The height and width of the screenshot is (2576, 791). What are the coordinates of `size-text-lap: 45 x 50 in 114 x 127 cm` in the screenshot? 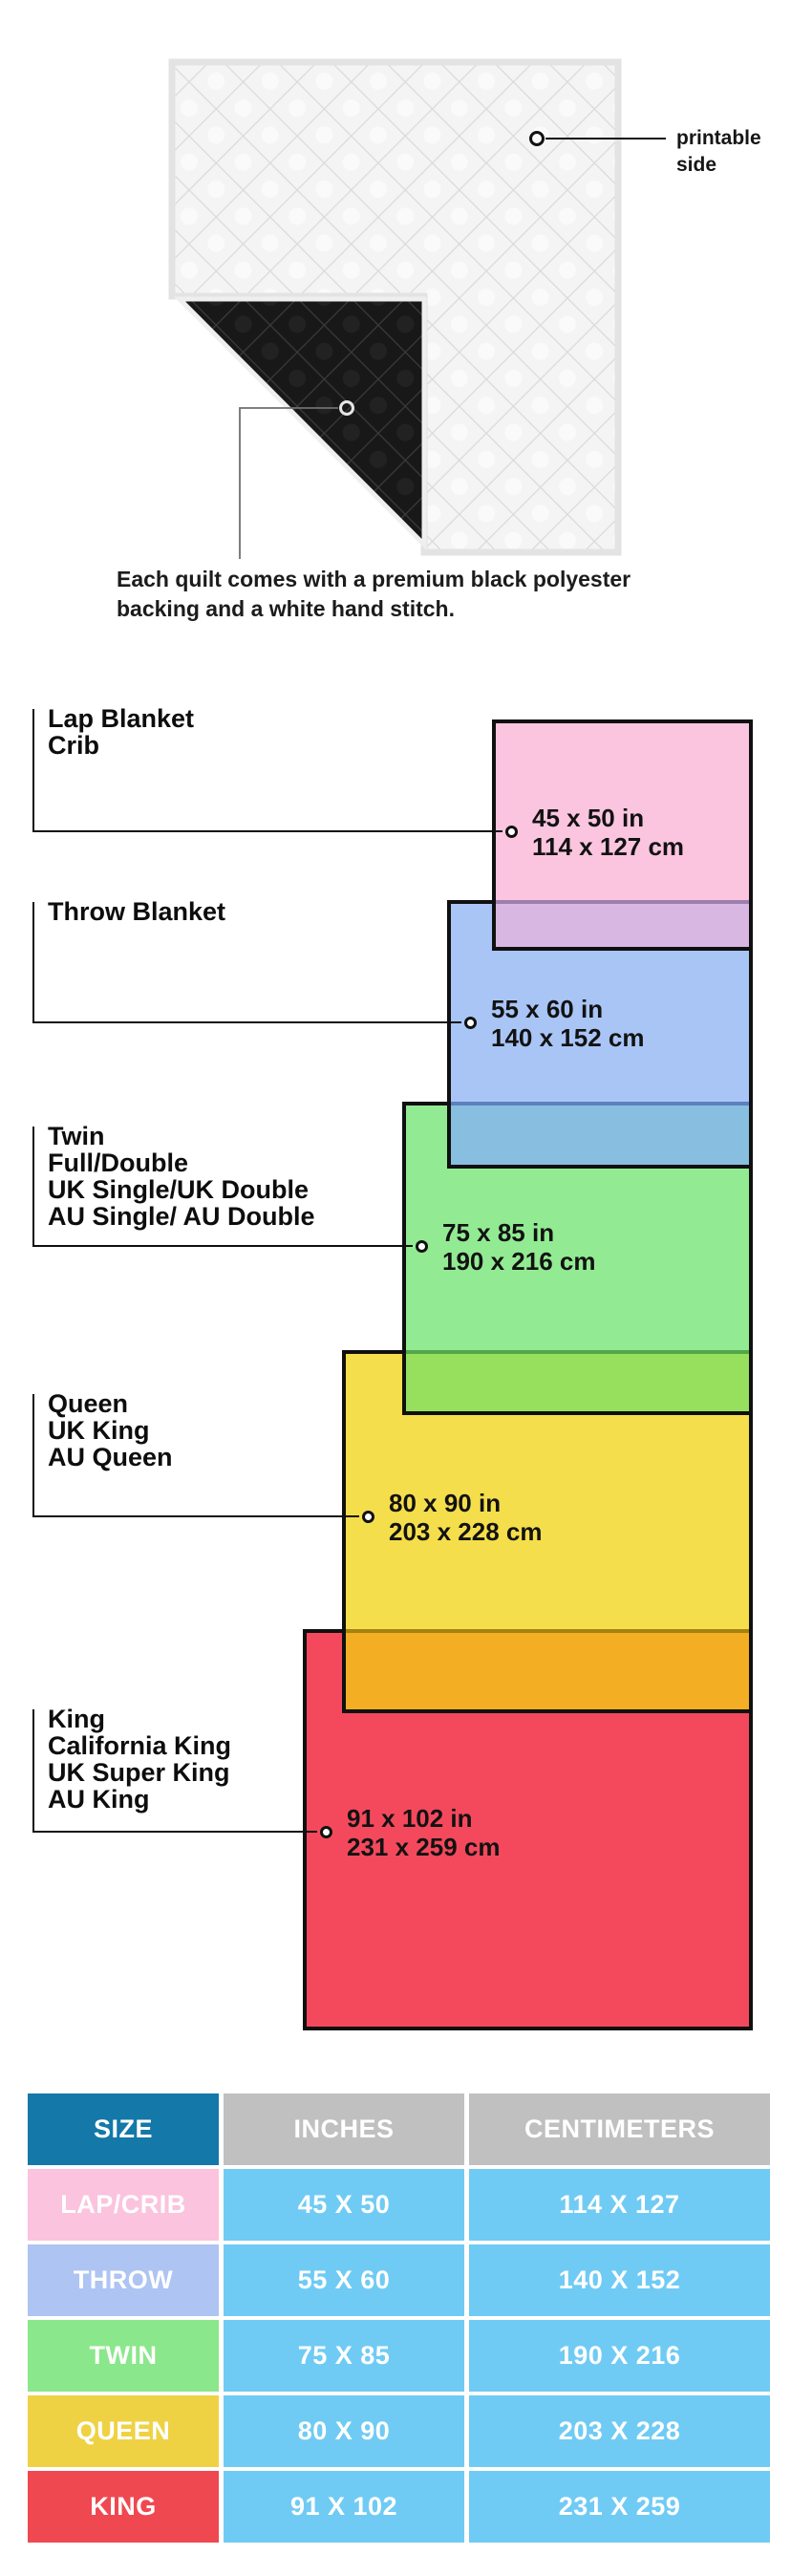 It's located at (608, 832).